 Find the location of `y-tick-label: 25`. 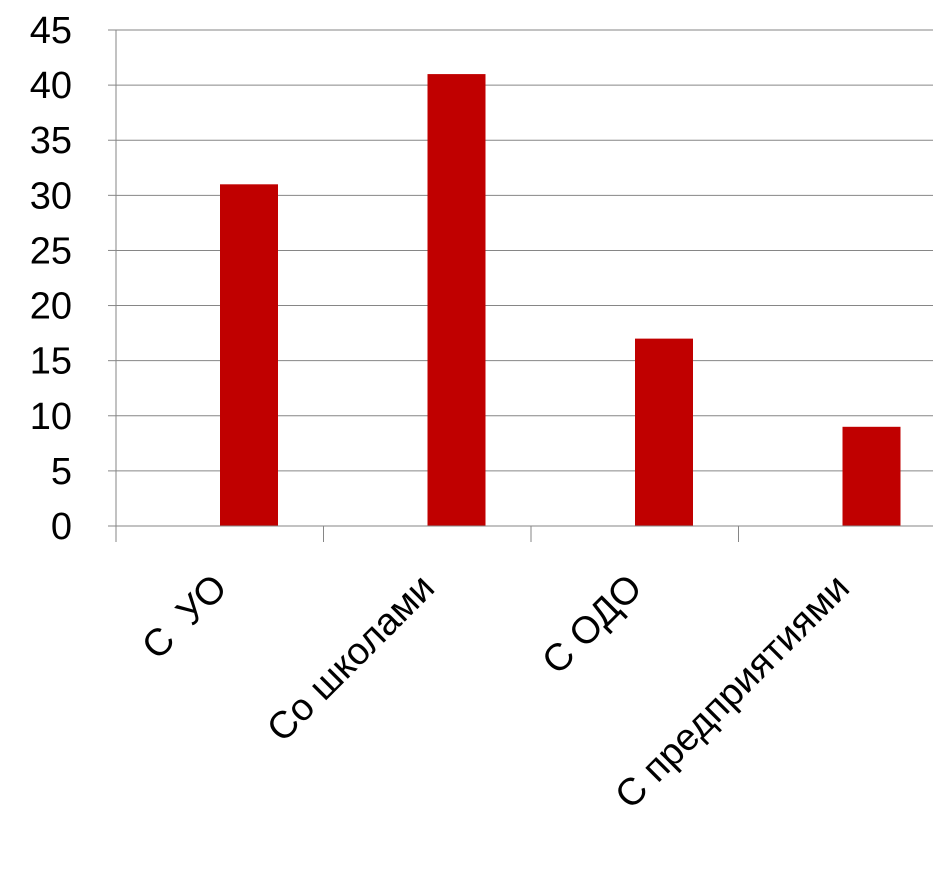

y-tick-label: 25 is located at coordinates (51, 251).